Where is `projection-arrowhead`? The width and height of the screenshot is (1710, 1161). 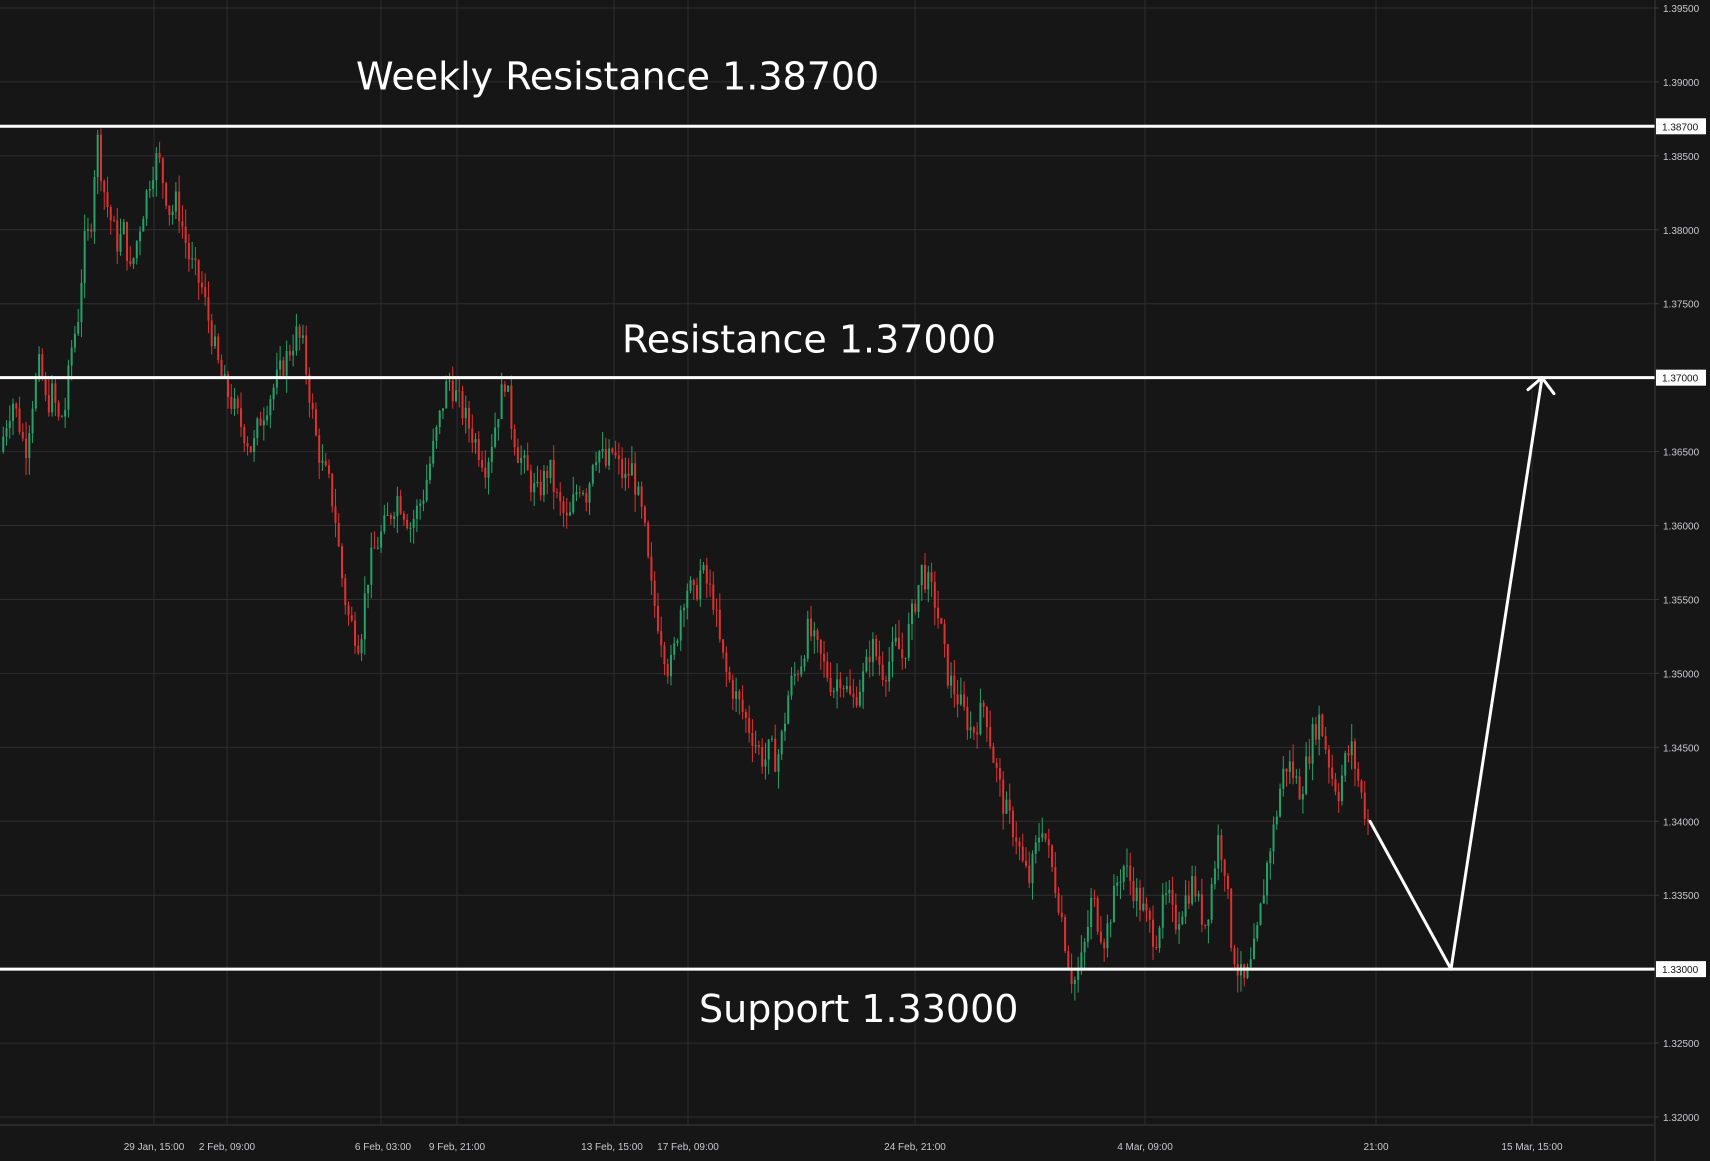 projection-arrowhead is located at coordinates (1541, 386).